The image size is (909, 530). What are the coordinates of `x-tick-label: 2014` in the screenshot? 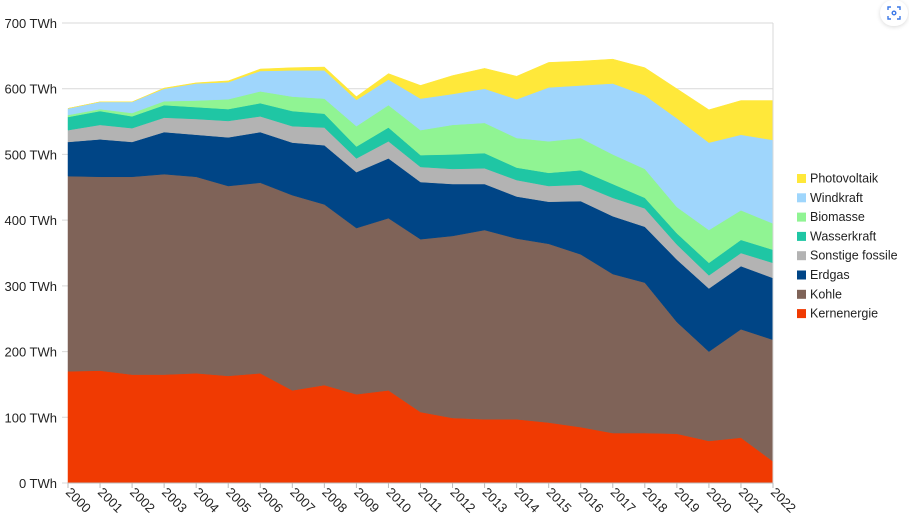 It's located at (527, 500).